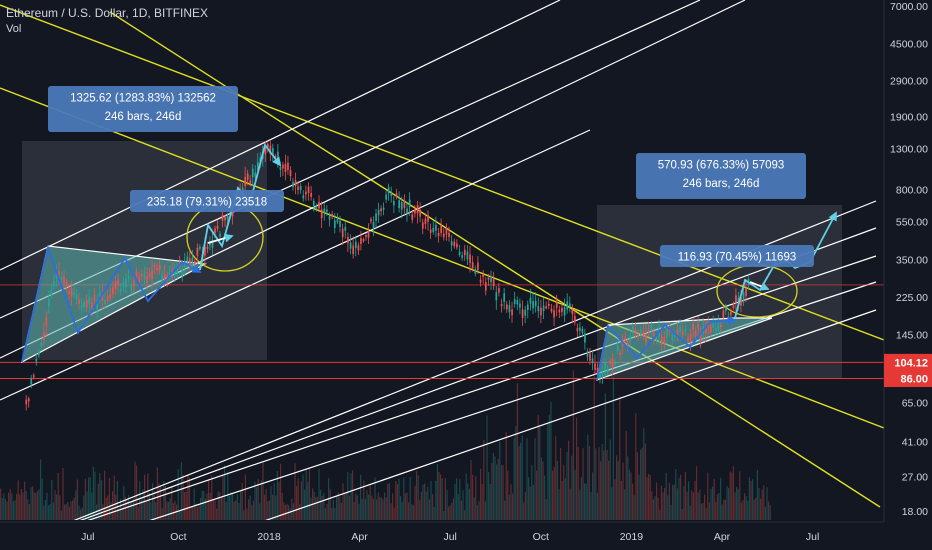  I want to click on blue-zigzag-arrow-2017, so click(111, 303).